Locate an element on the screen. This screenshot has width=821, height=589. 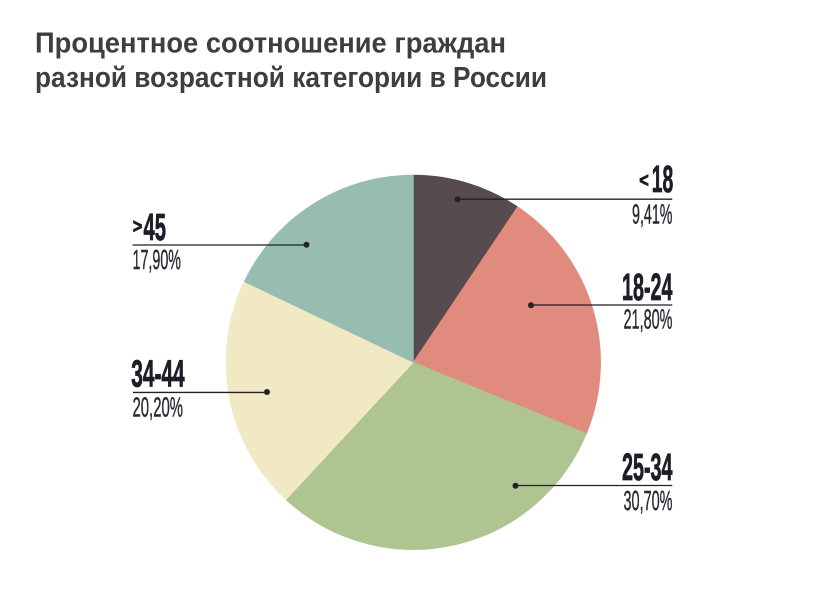
svg-text: 9,41% is located at coordinates (652, 214).